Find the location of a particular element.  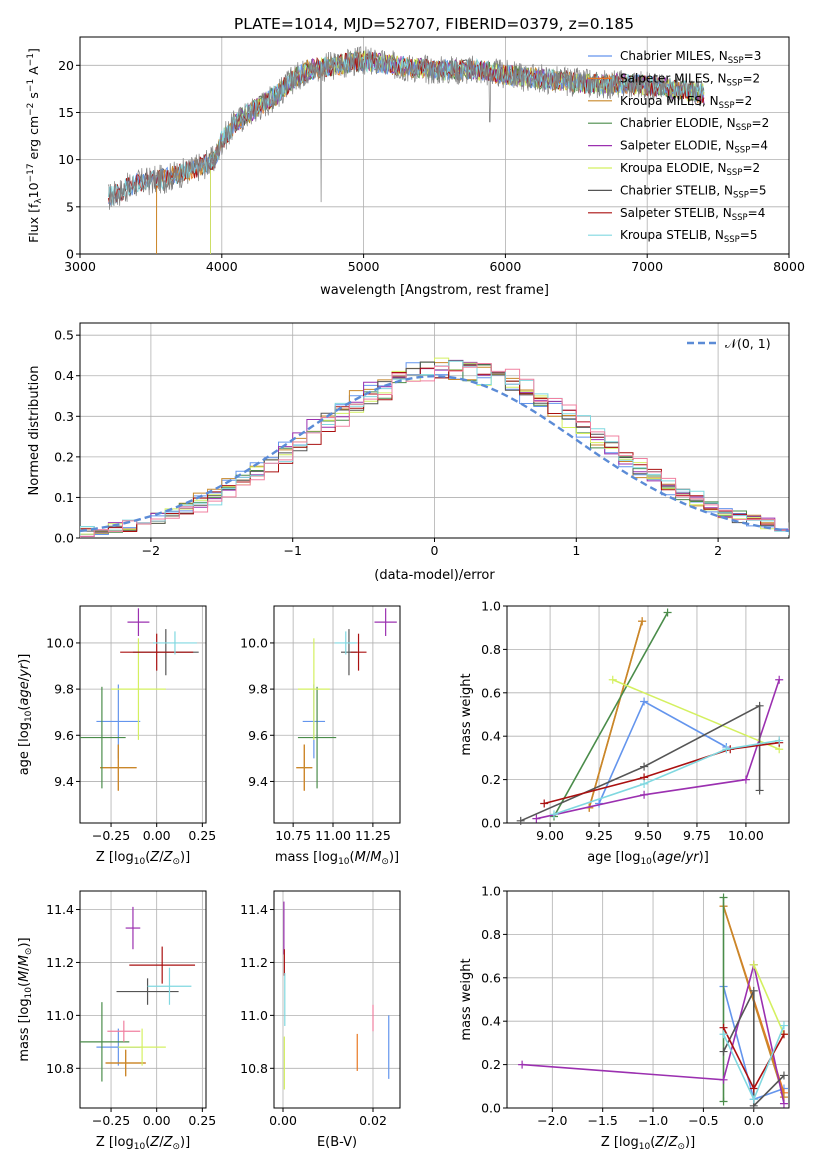

x-tick-label: 9.75 is located at coordinates (697, 835).